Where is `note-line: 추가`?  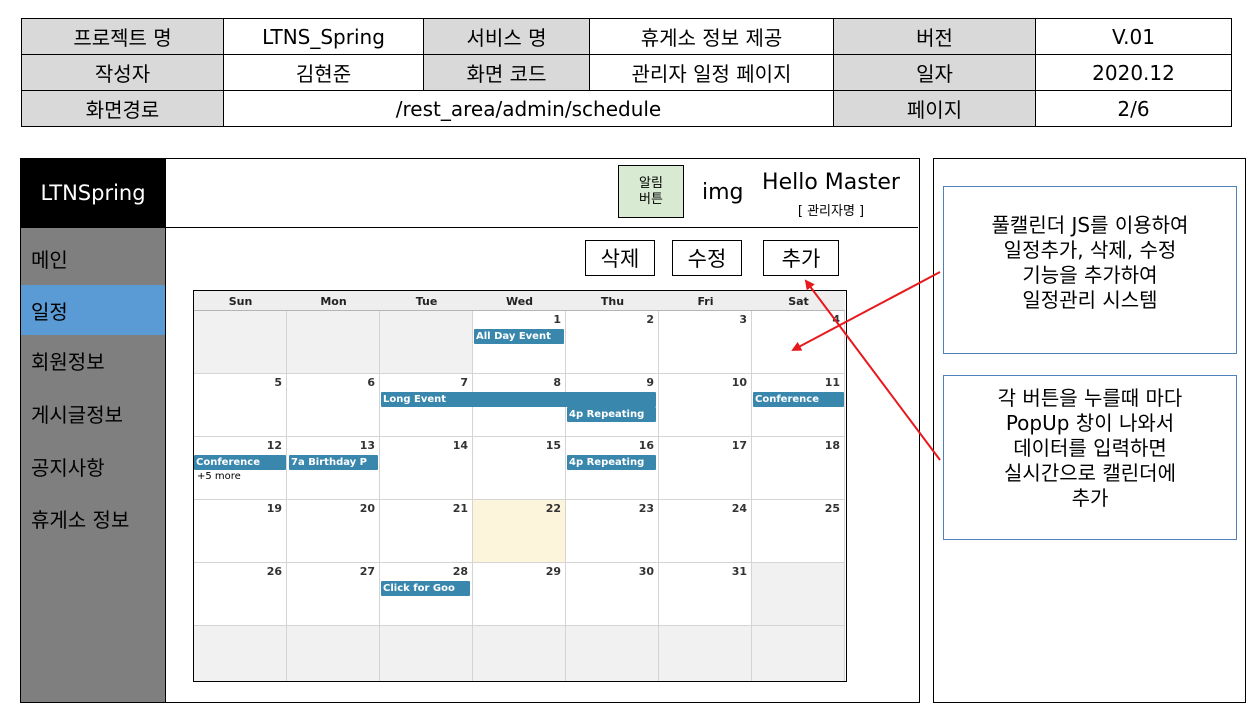
note-line: 추가 is located at coordinates (1090, 498).